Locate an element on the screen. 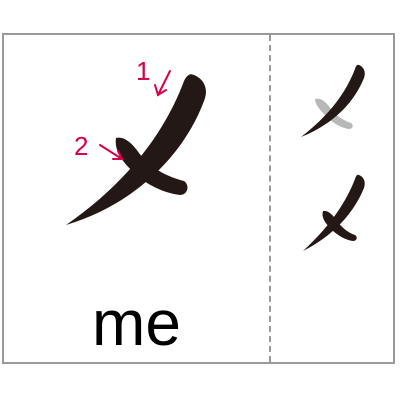  dashed-divider is located at coordinates (270, 198).